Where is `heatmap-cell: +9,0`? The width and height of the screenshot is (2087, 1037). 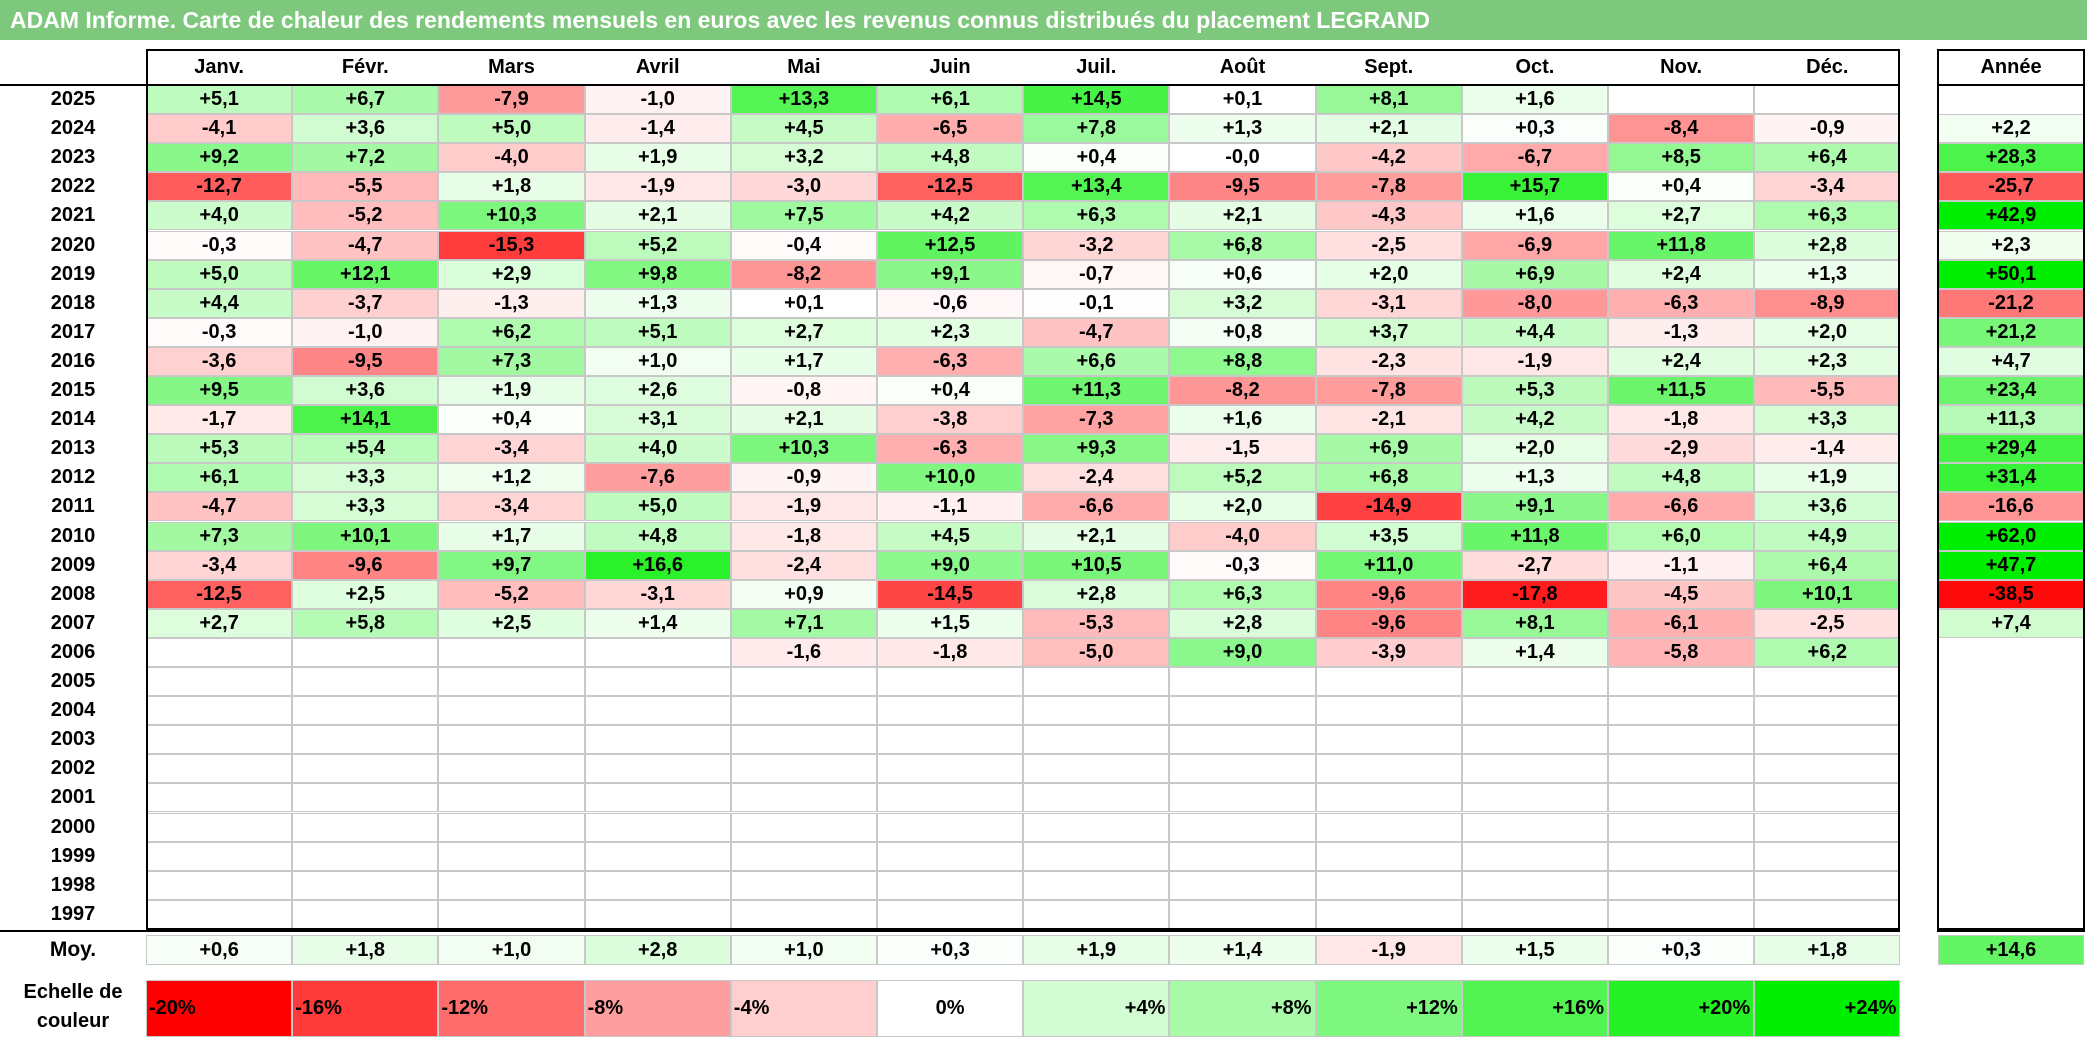 heatmap-cell: +9,0 is located at coordinates (950, 565).